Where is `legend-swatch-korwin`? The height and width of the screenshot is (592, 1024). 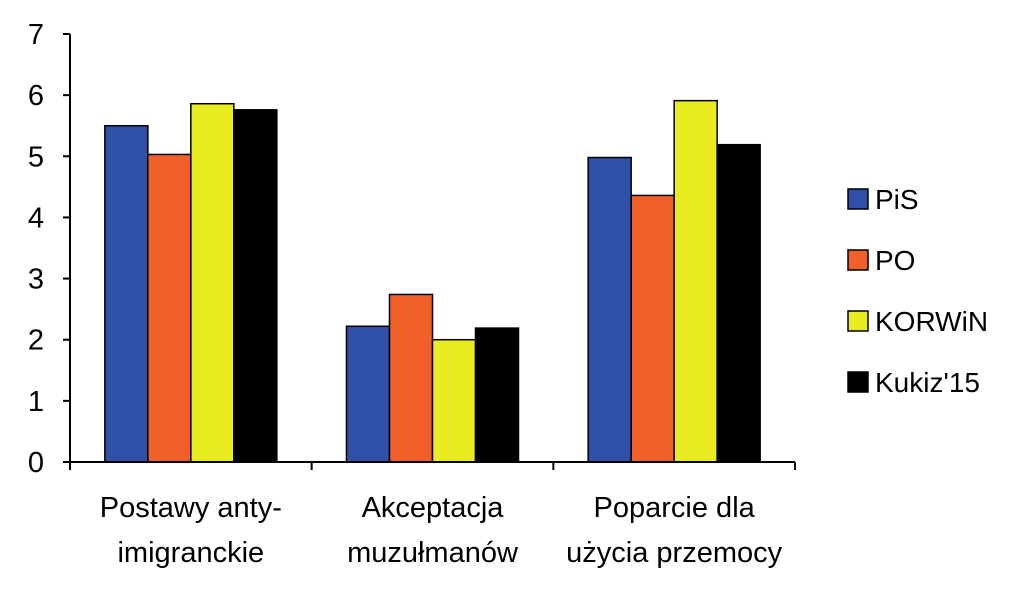 legend-swatch-korwin is located at coordinates (858, 321).